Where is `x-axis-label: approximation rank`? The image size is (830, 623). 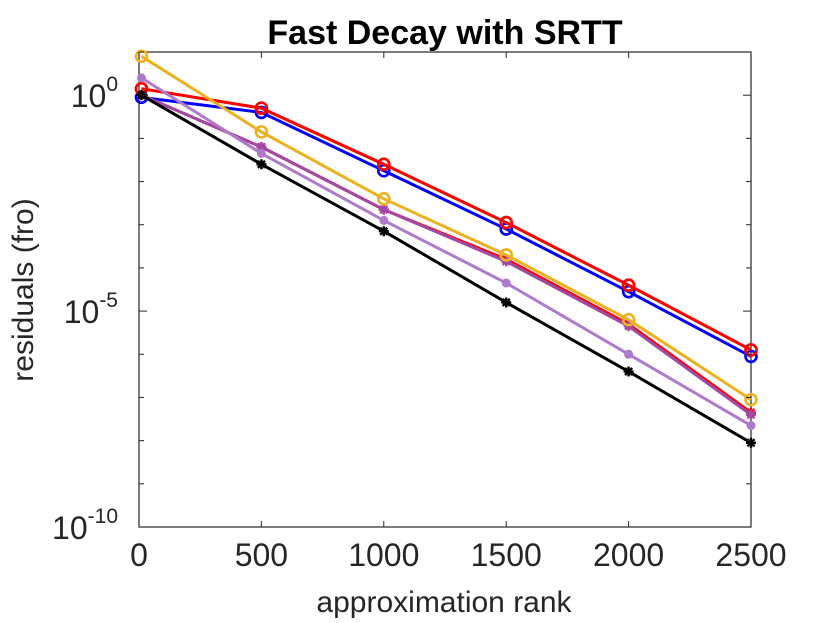
x-axis-label: approximation rank is located at coordinates (444, 602).